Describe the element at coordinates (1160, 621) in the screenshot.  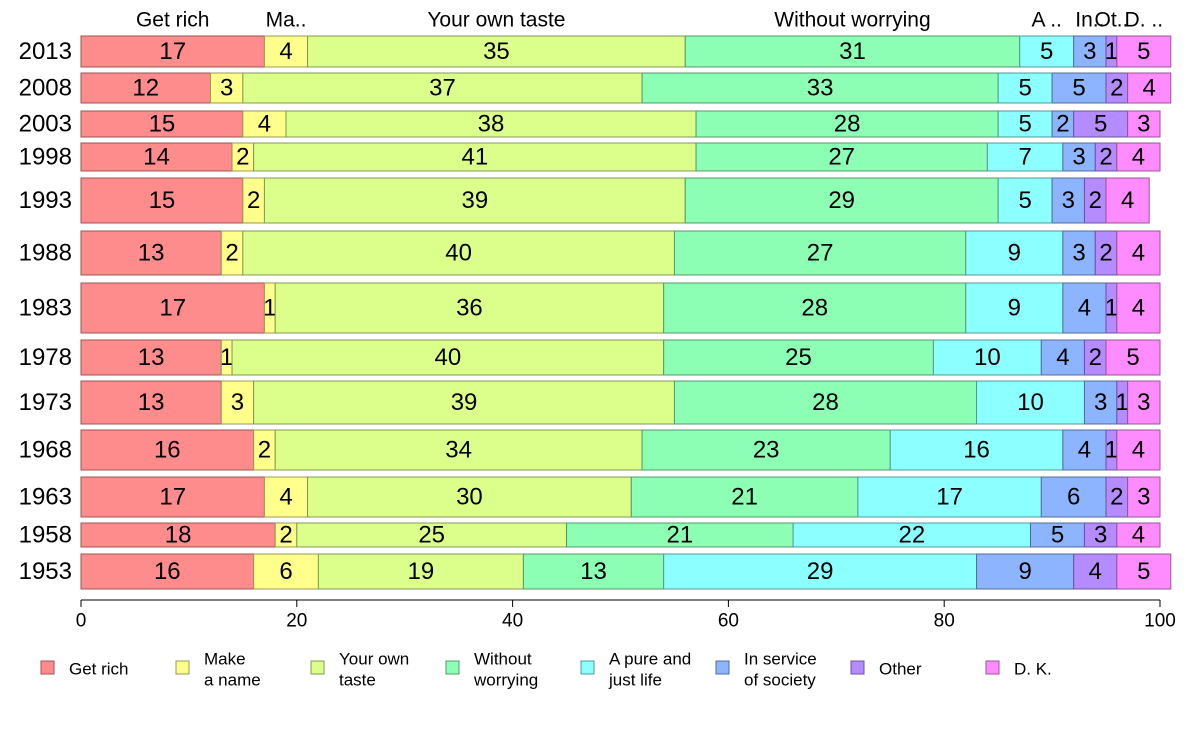
I see `x-tick-label: 100` at that location.